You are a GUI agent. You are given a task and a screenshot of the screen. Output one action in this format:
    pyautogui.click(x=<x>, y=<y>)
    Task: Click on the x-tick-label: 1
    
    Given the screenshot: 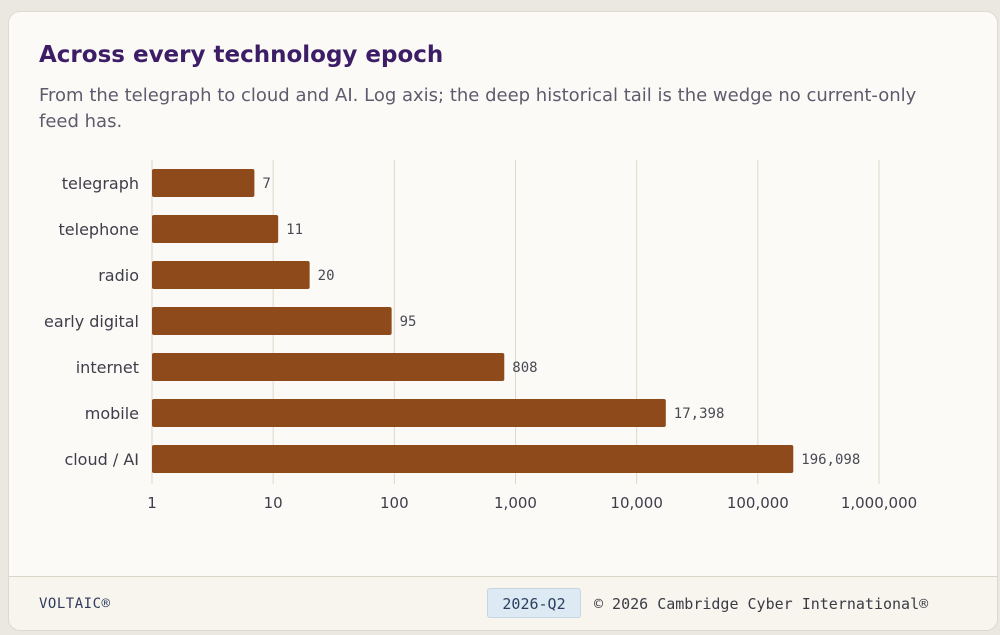 What is the action you would take?
    pyautogui.click(x=152, y=503)
    